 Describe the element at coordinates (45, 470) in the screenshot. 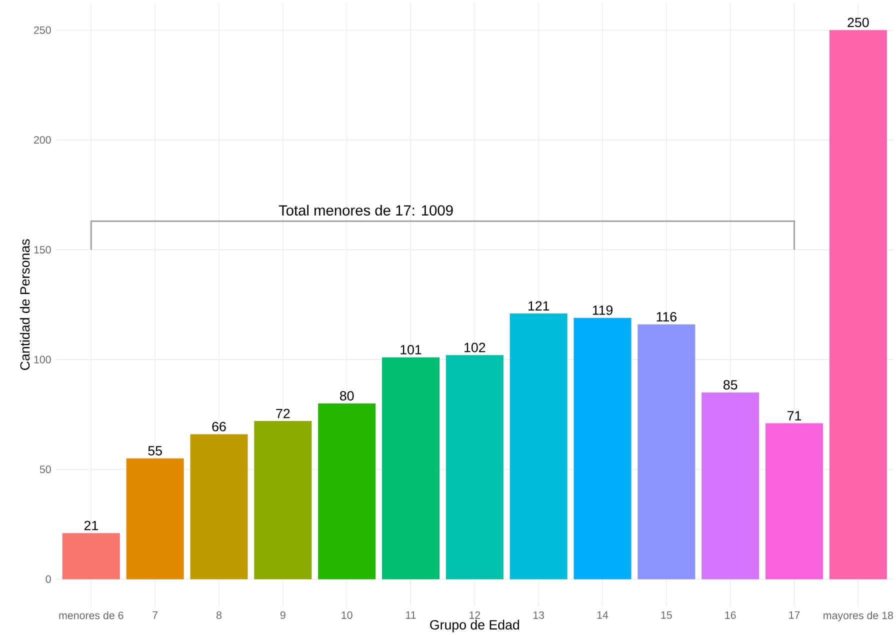

I see `y-tick-label: 50` at that location.